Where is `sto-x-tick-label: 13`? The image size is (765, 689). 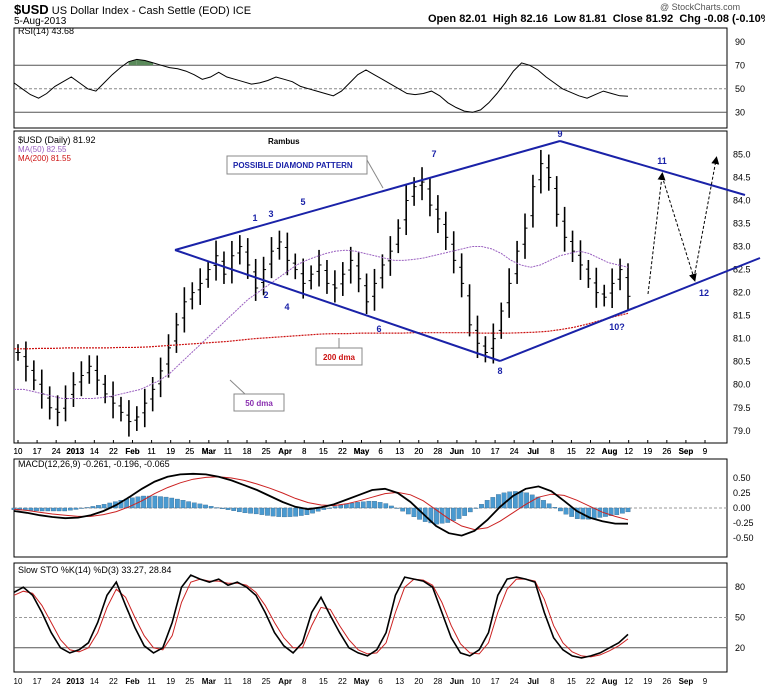
sto-x-tick-label: 13 is located at coordinates (399, 681).